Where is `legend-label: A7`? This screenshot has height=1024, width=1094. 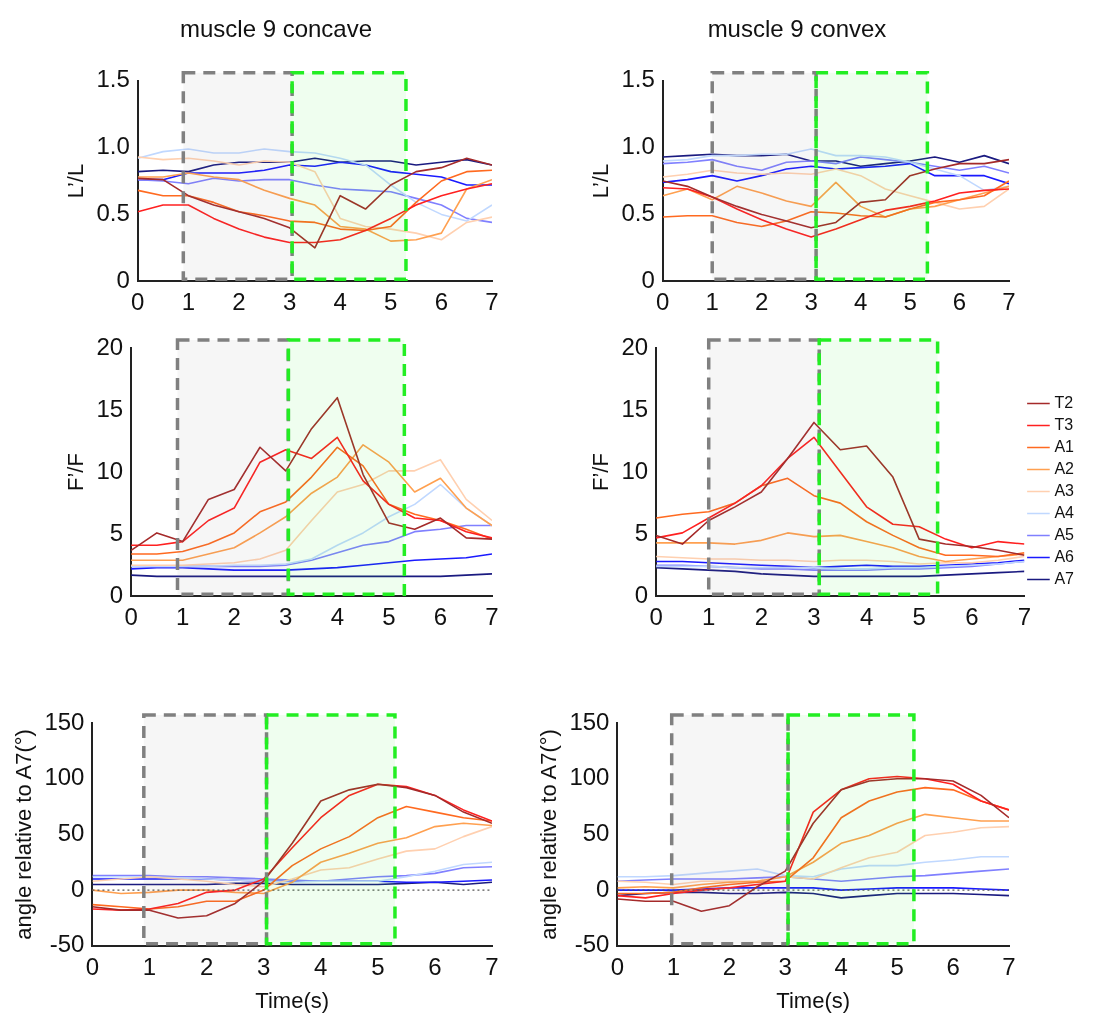
legend-label: A7 is located at coordinates (1064, 578).